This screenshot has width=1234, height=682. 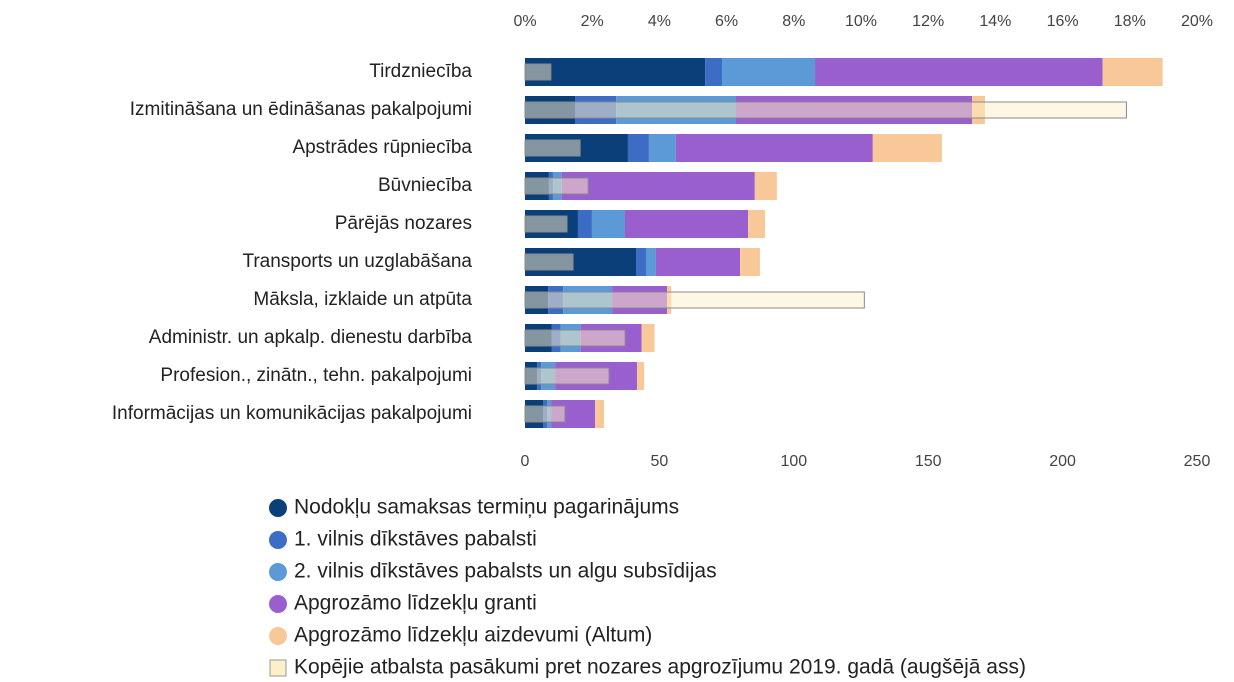 What do you see at coordinates (793, 461) in the screenshot?
I see `x-tick-label: 100` at bounding box center [793, 461].